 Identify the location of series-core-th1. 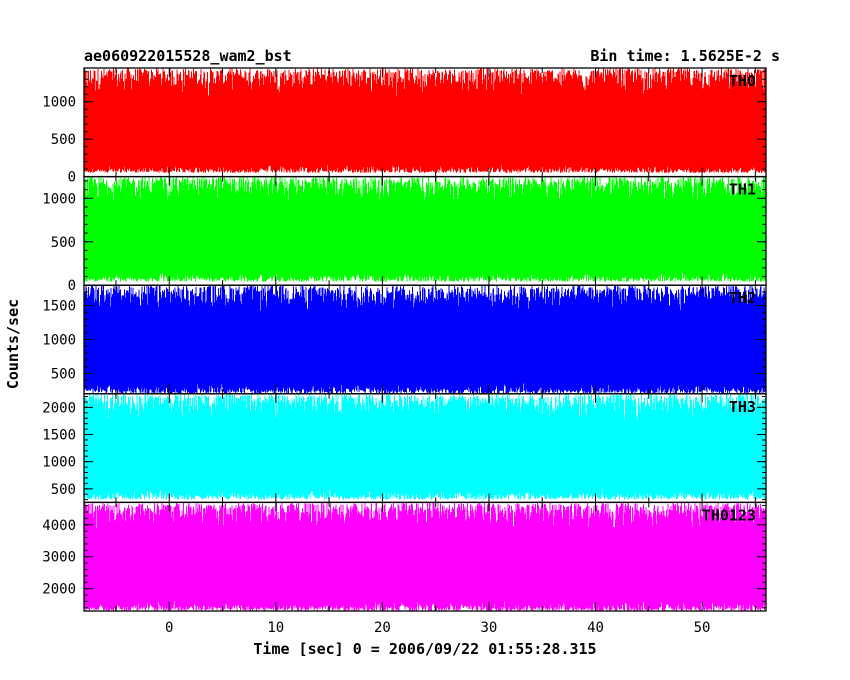
(425, 238).